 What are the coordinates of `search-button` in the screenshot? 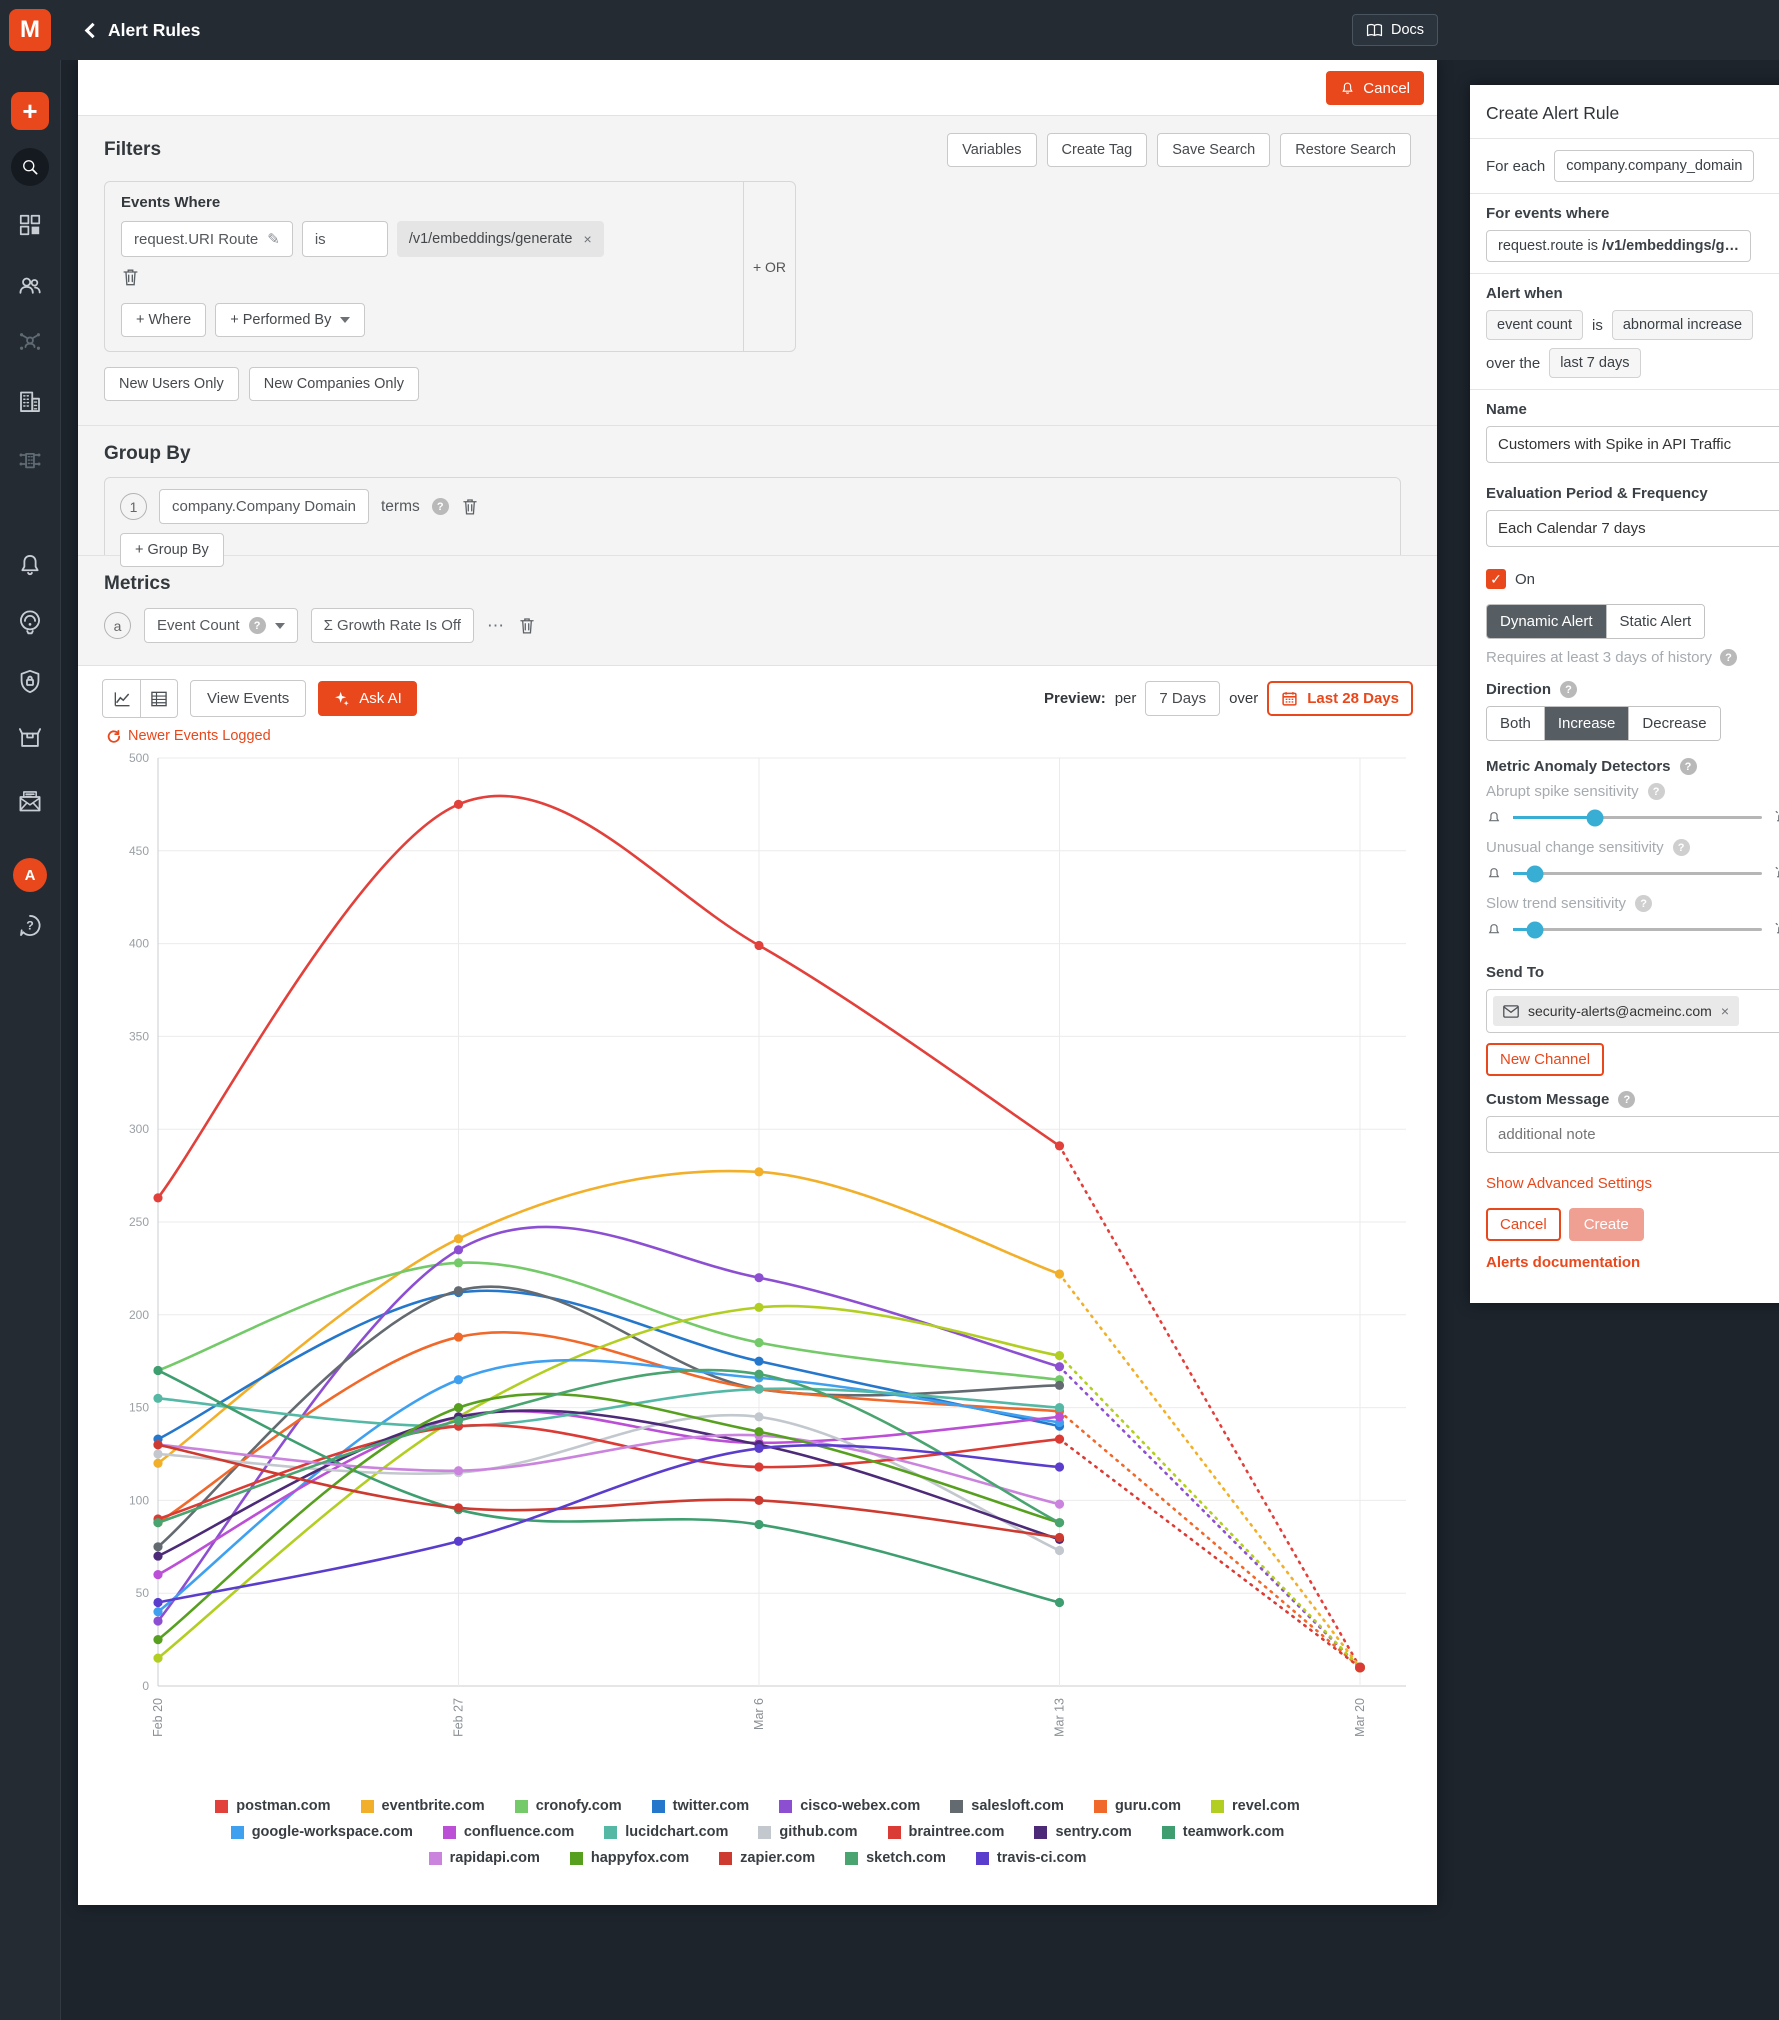 It's located at (30, 167).